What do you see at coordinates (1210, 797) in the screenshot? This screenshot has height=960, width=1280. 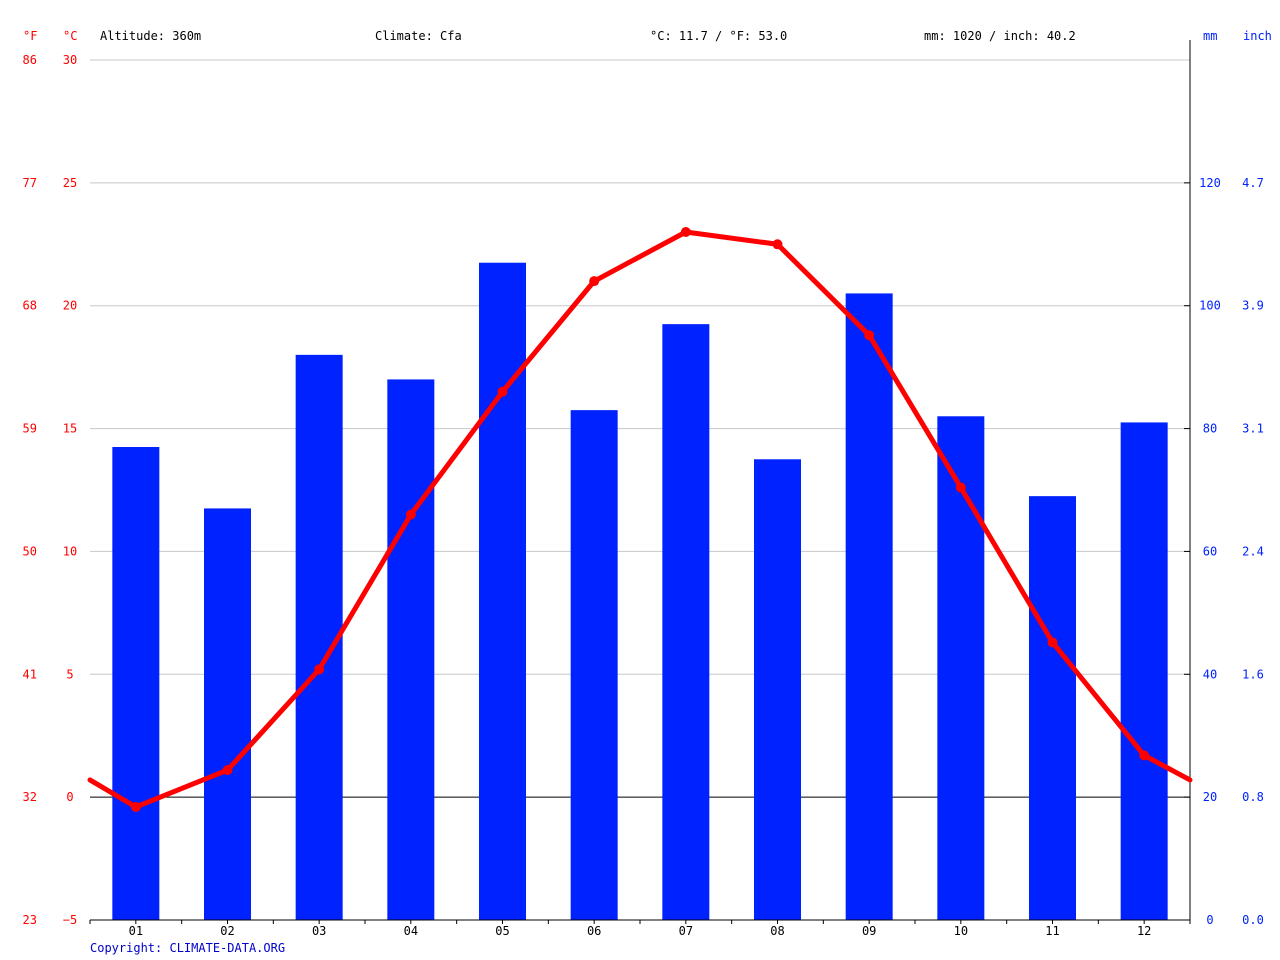 I see `y-tick-label-mm: 20` at bounding box center [1210, 797].